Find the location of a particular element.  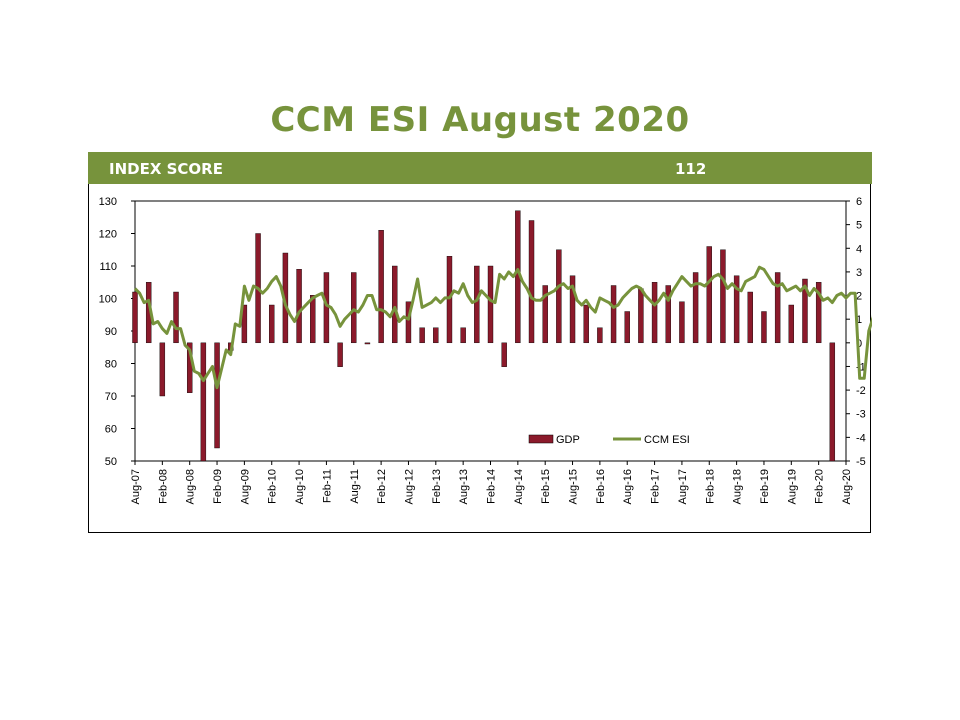

x-axis-tick-label: Feb-19 is located at coordinates (765, 486).